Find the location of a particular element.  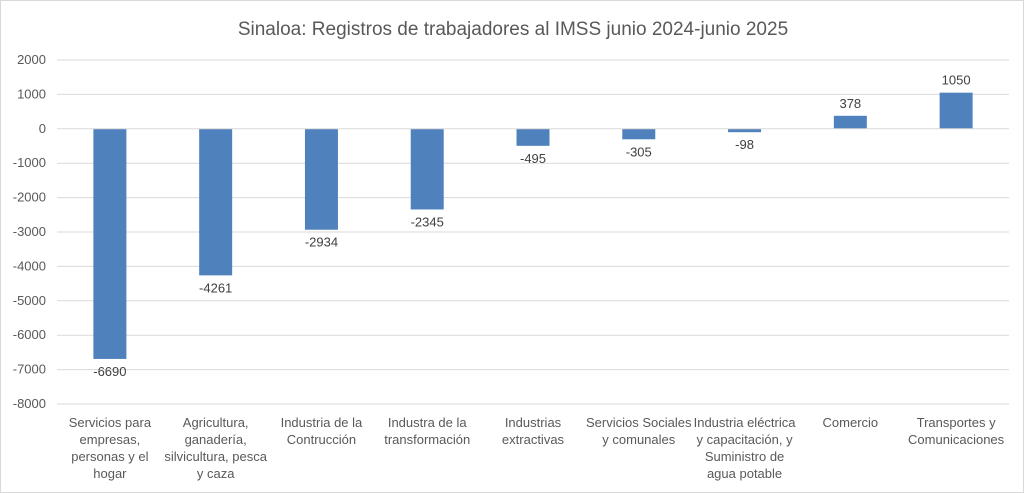

category-label: Industrias is located at coordinates (533, 422).